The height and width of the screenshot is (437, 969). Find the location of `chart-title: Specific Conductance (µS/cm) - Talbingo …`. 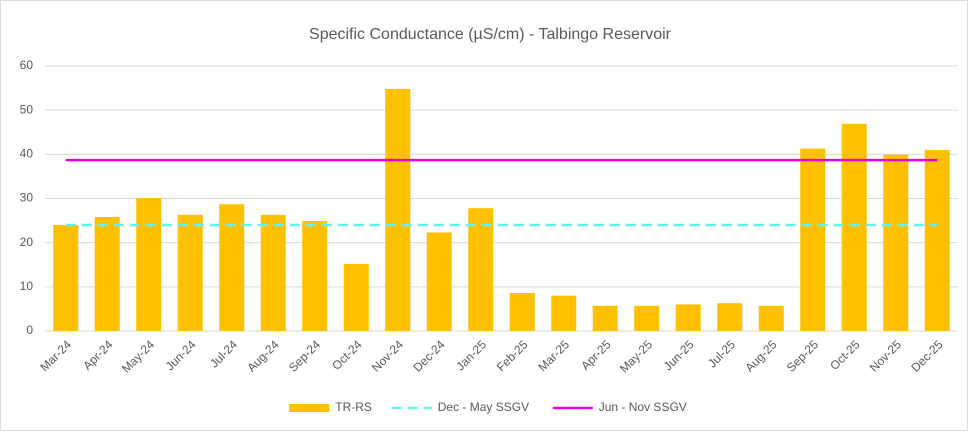

chart-title: Specific Conductance (µS/cm) - Talbingo … is located at coordinates (490, 34).